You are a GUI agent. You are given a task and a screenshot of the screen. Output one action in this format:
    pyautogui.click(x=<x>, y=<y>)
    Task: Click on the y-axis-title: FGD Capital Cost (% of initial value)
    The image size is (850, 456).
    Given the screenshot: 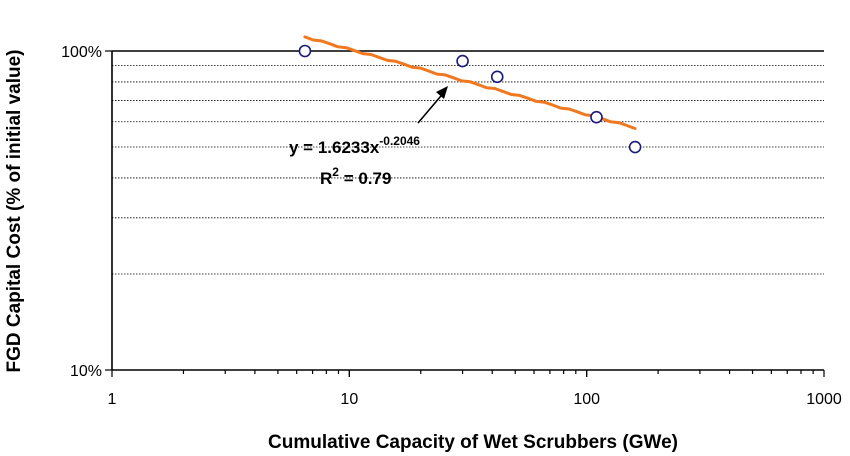 What is the action you would take?
    pyautogui.click(x=14, y=210)
    